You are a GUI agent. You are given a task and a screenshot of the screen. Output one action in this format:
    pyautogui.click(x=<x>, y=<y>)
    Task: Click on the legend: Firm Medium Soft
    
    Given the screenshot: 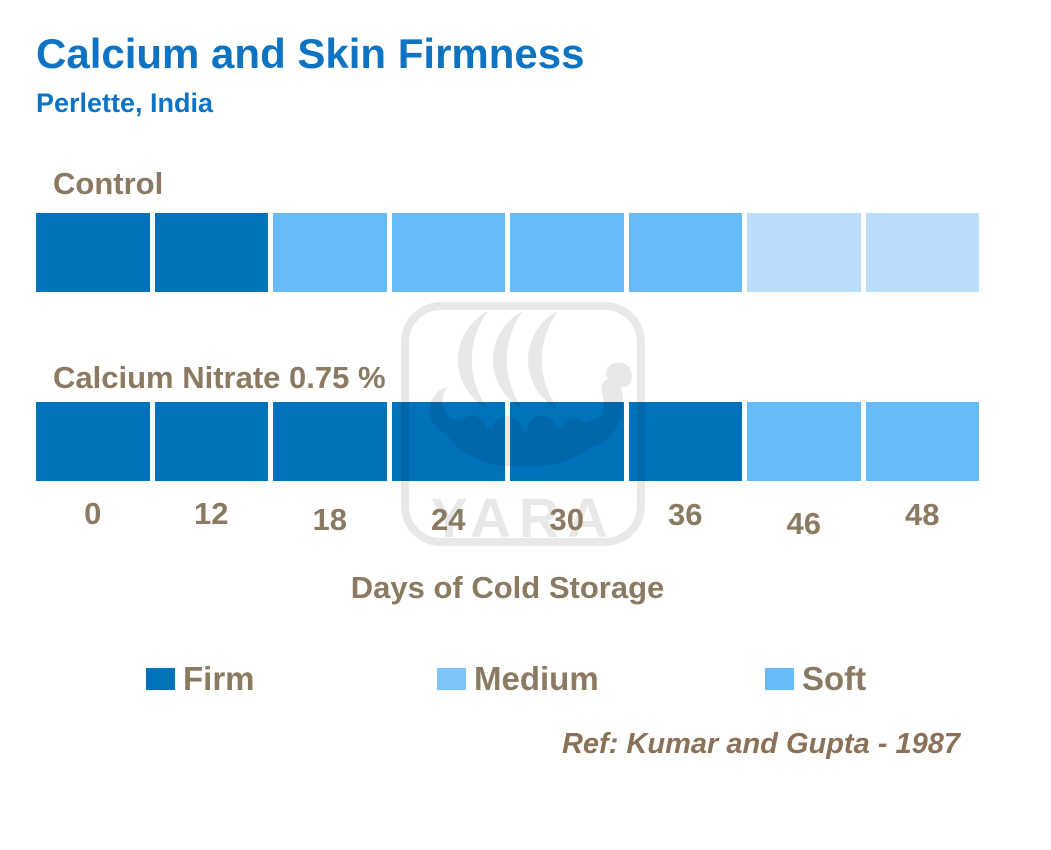 What is the action you would take?
    pyautogui.click(x=525, y=681)
    